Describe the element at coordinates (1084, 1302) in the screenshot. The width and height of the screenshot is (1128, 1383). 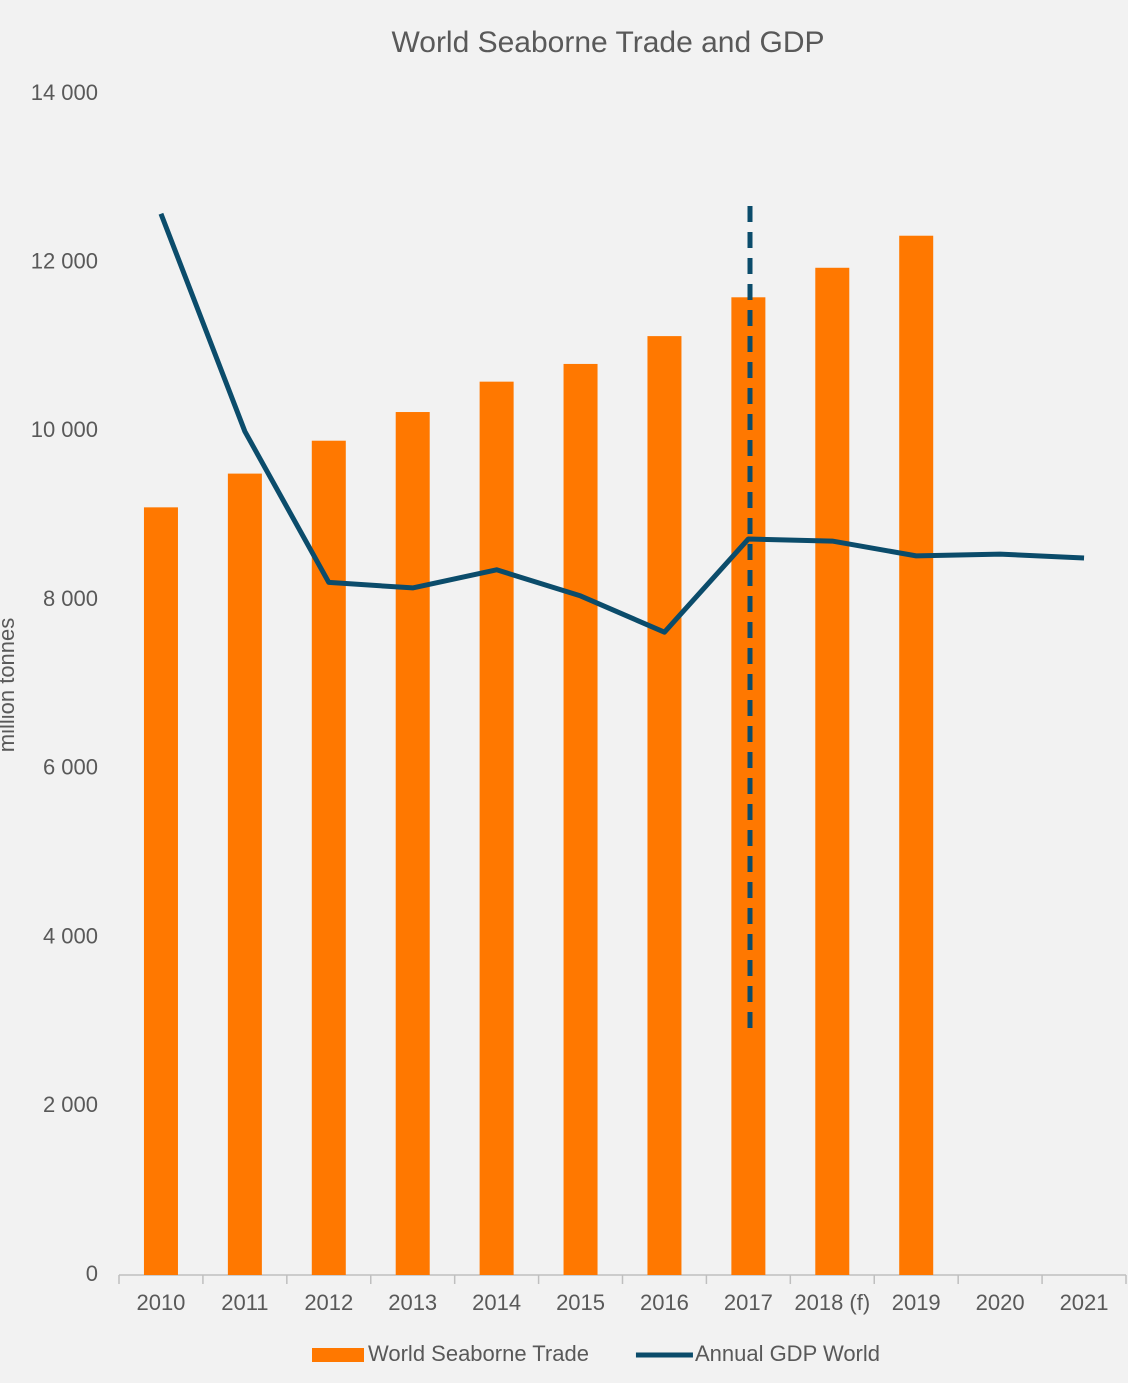
I see `x-tick-label: 2021` at that location.